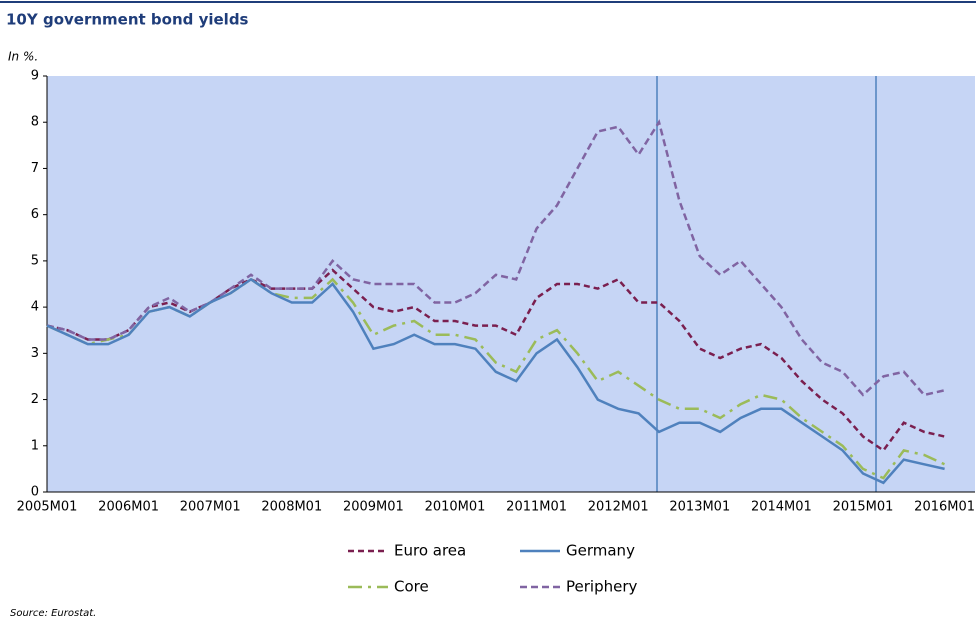 This screenshot has width=976, height=622. Describe the element at coordinates (35, 445) in the screenshot. I see `y-tick-label: 1` at that location.